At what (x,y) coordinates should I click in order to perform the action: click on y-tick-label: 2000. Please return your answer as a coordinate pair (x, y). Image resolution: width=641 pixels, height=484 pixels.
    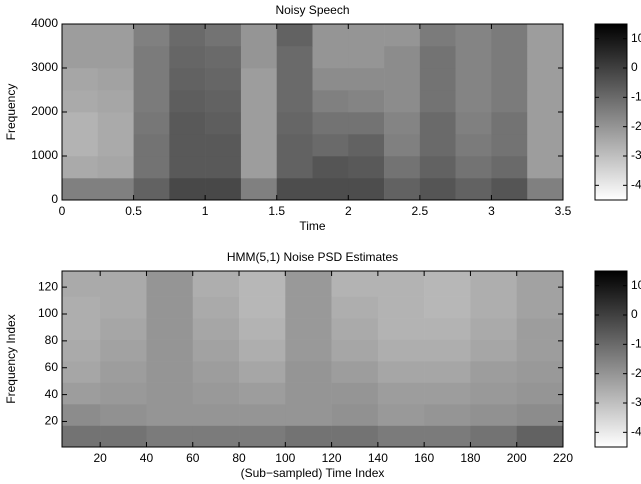
    Looking at the image, I should click on (44, 111).